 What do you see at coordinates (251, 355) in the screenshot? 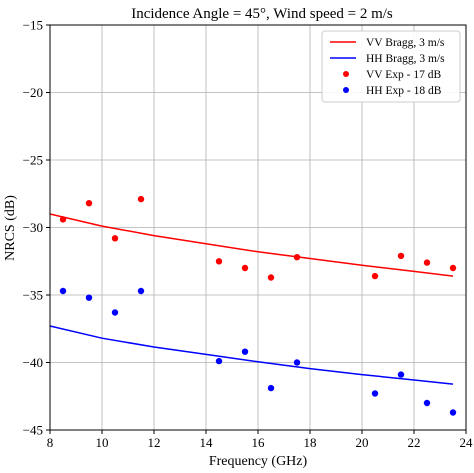
I see `hh-bragg-line` at bounding box center [251, 355].